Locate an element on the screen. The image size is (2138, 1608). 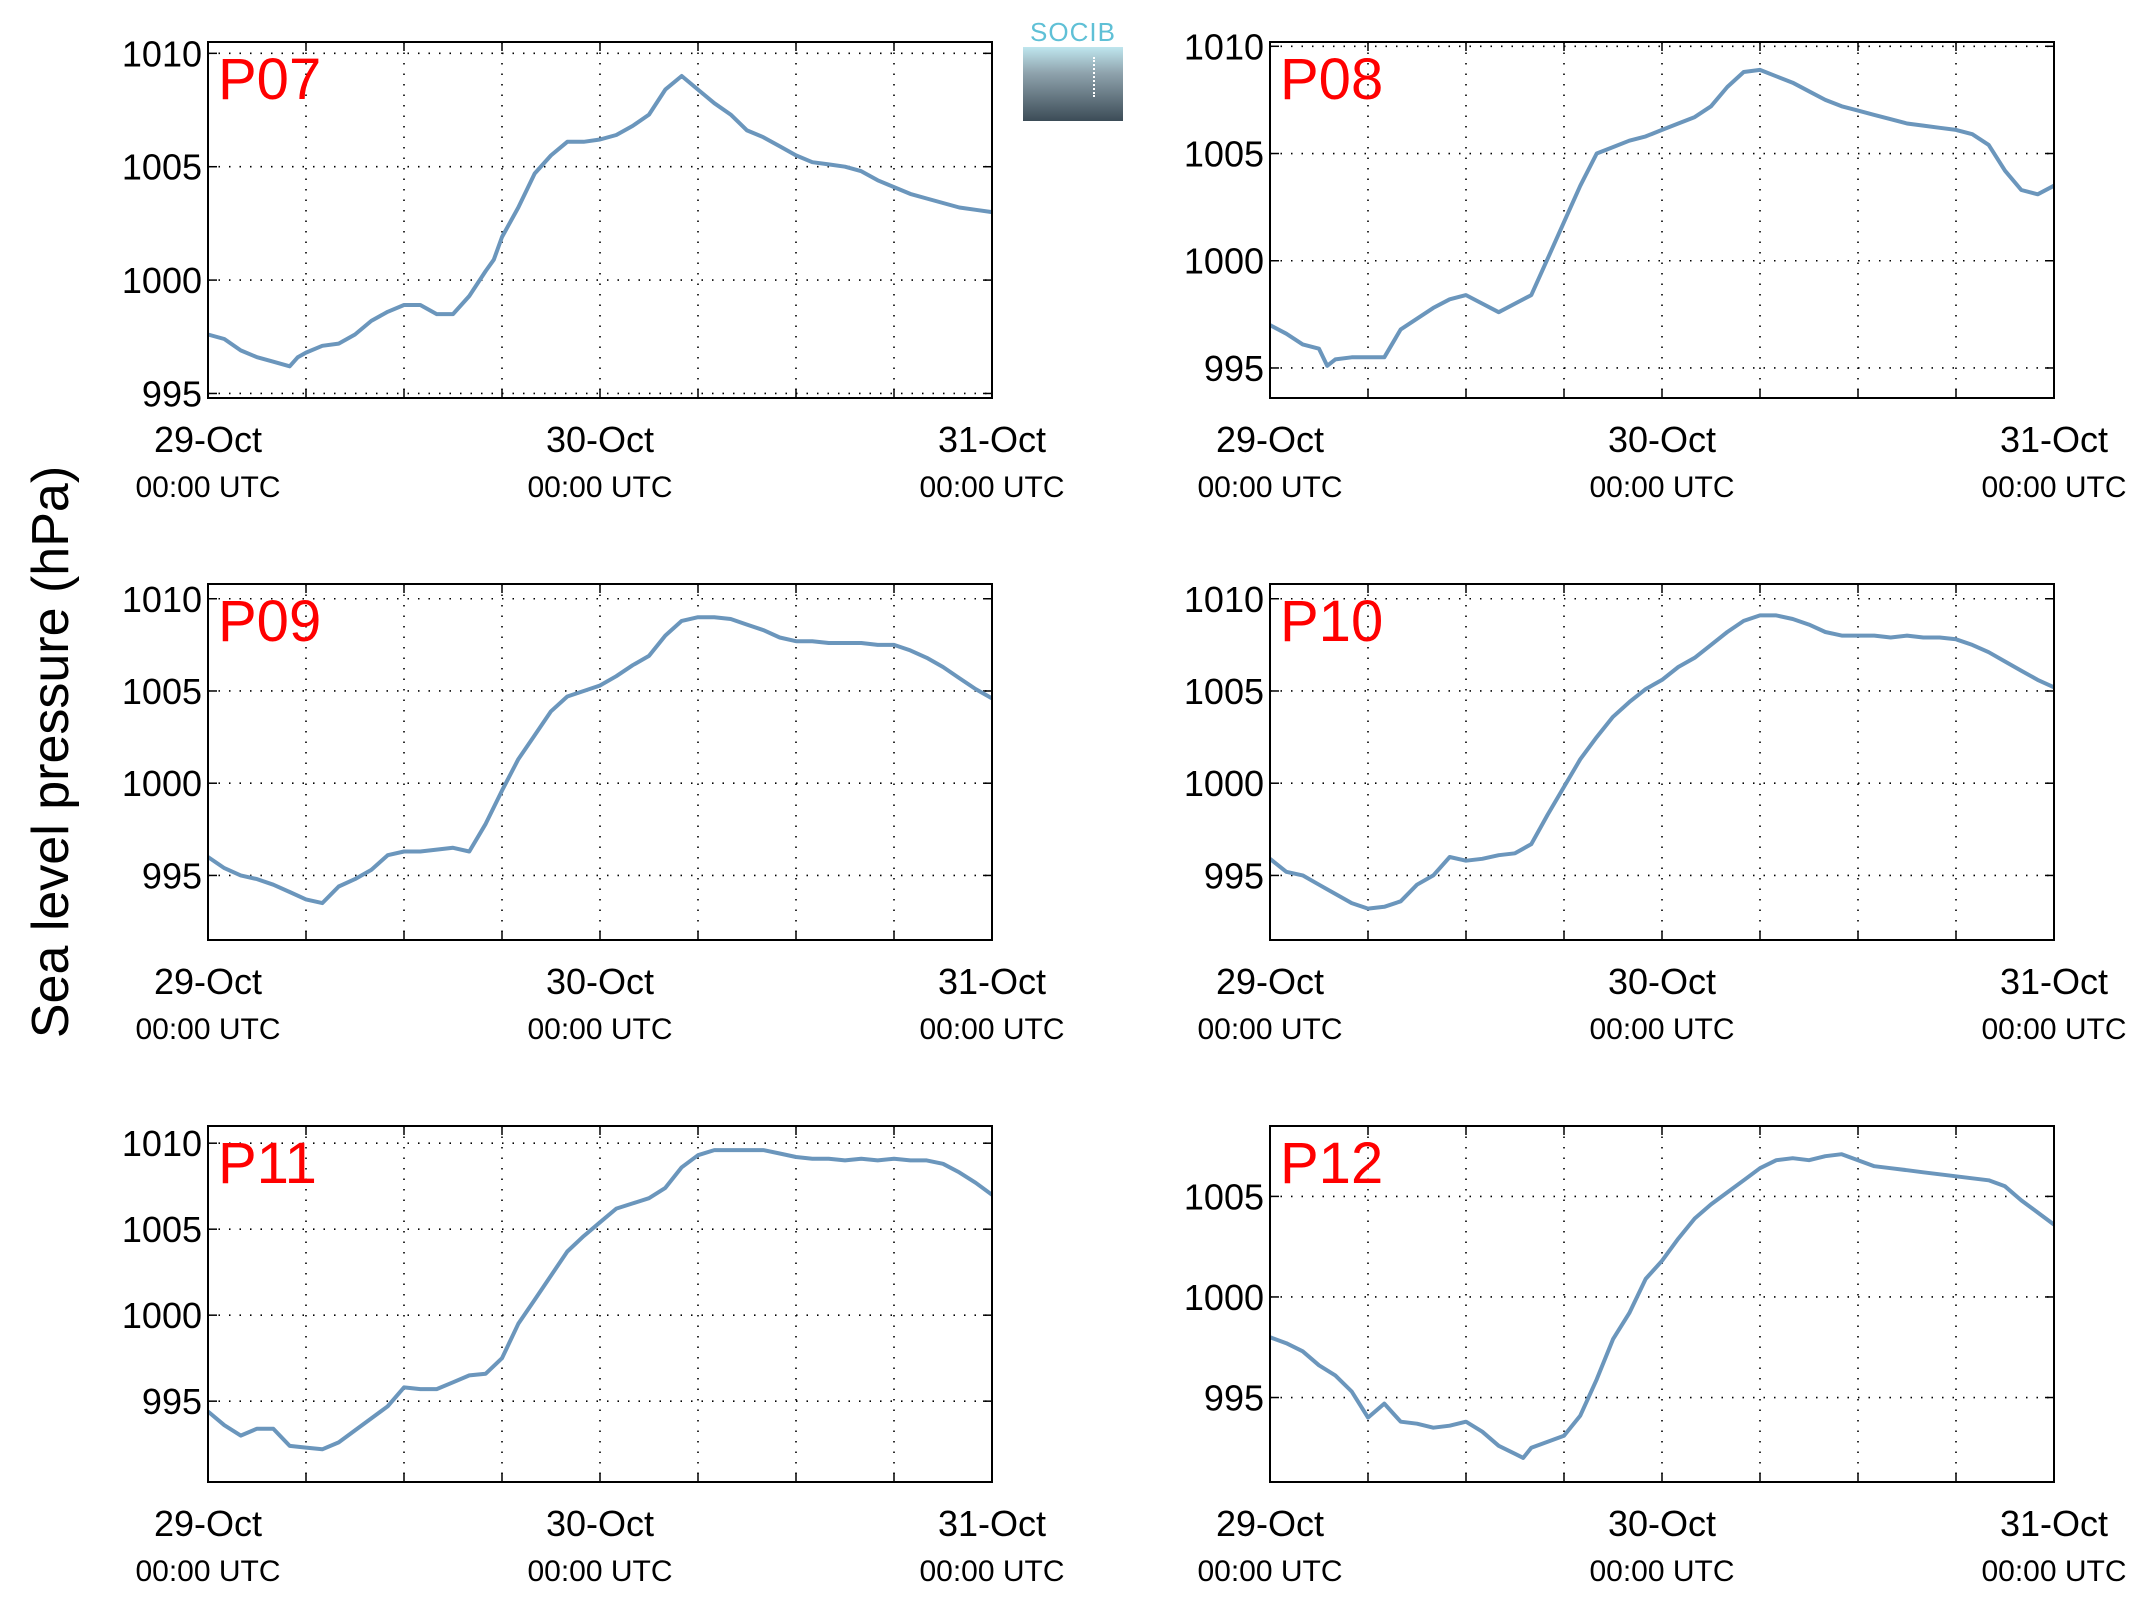
panel-title: P07 is located at coordinates (269, 79).